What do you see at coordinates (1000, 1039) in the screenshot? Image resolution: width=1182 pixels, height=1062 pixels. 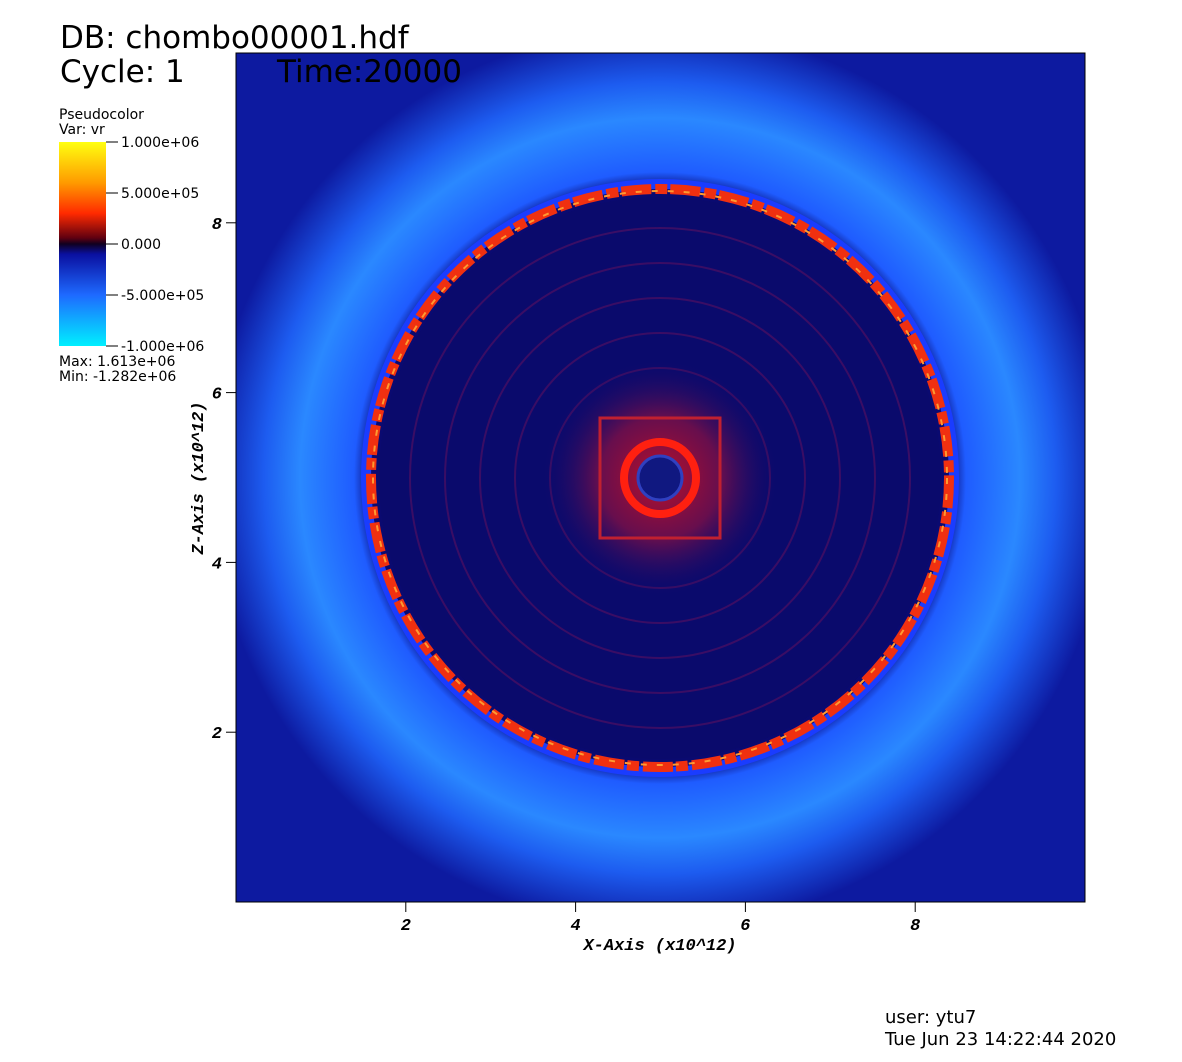 I see `footer-date: Tue Jun 23 14:22:44 2020` at bounding box center [1000, 1039].